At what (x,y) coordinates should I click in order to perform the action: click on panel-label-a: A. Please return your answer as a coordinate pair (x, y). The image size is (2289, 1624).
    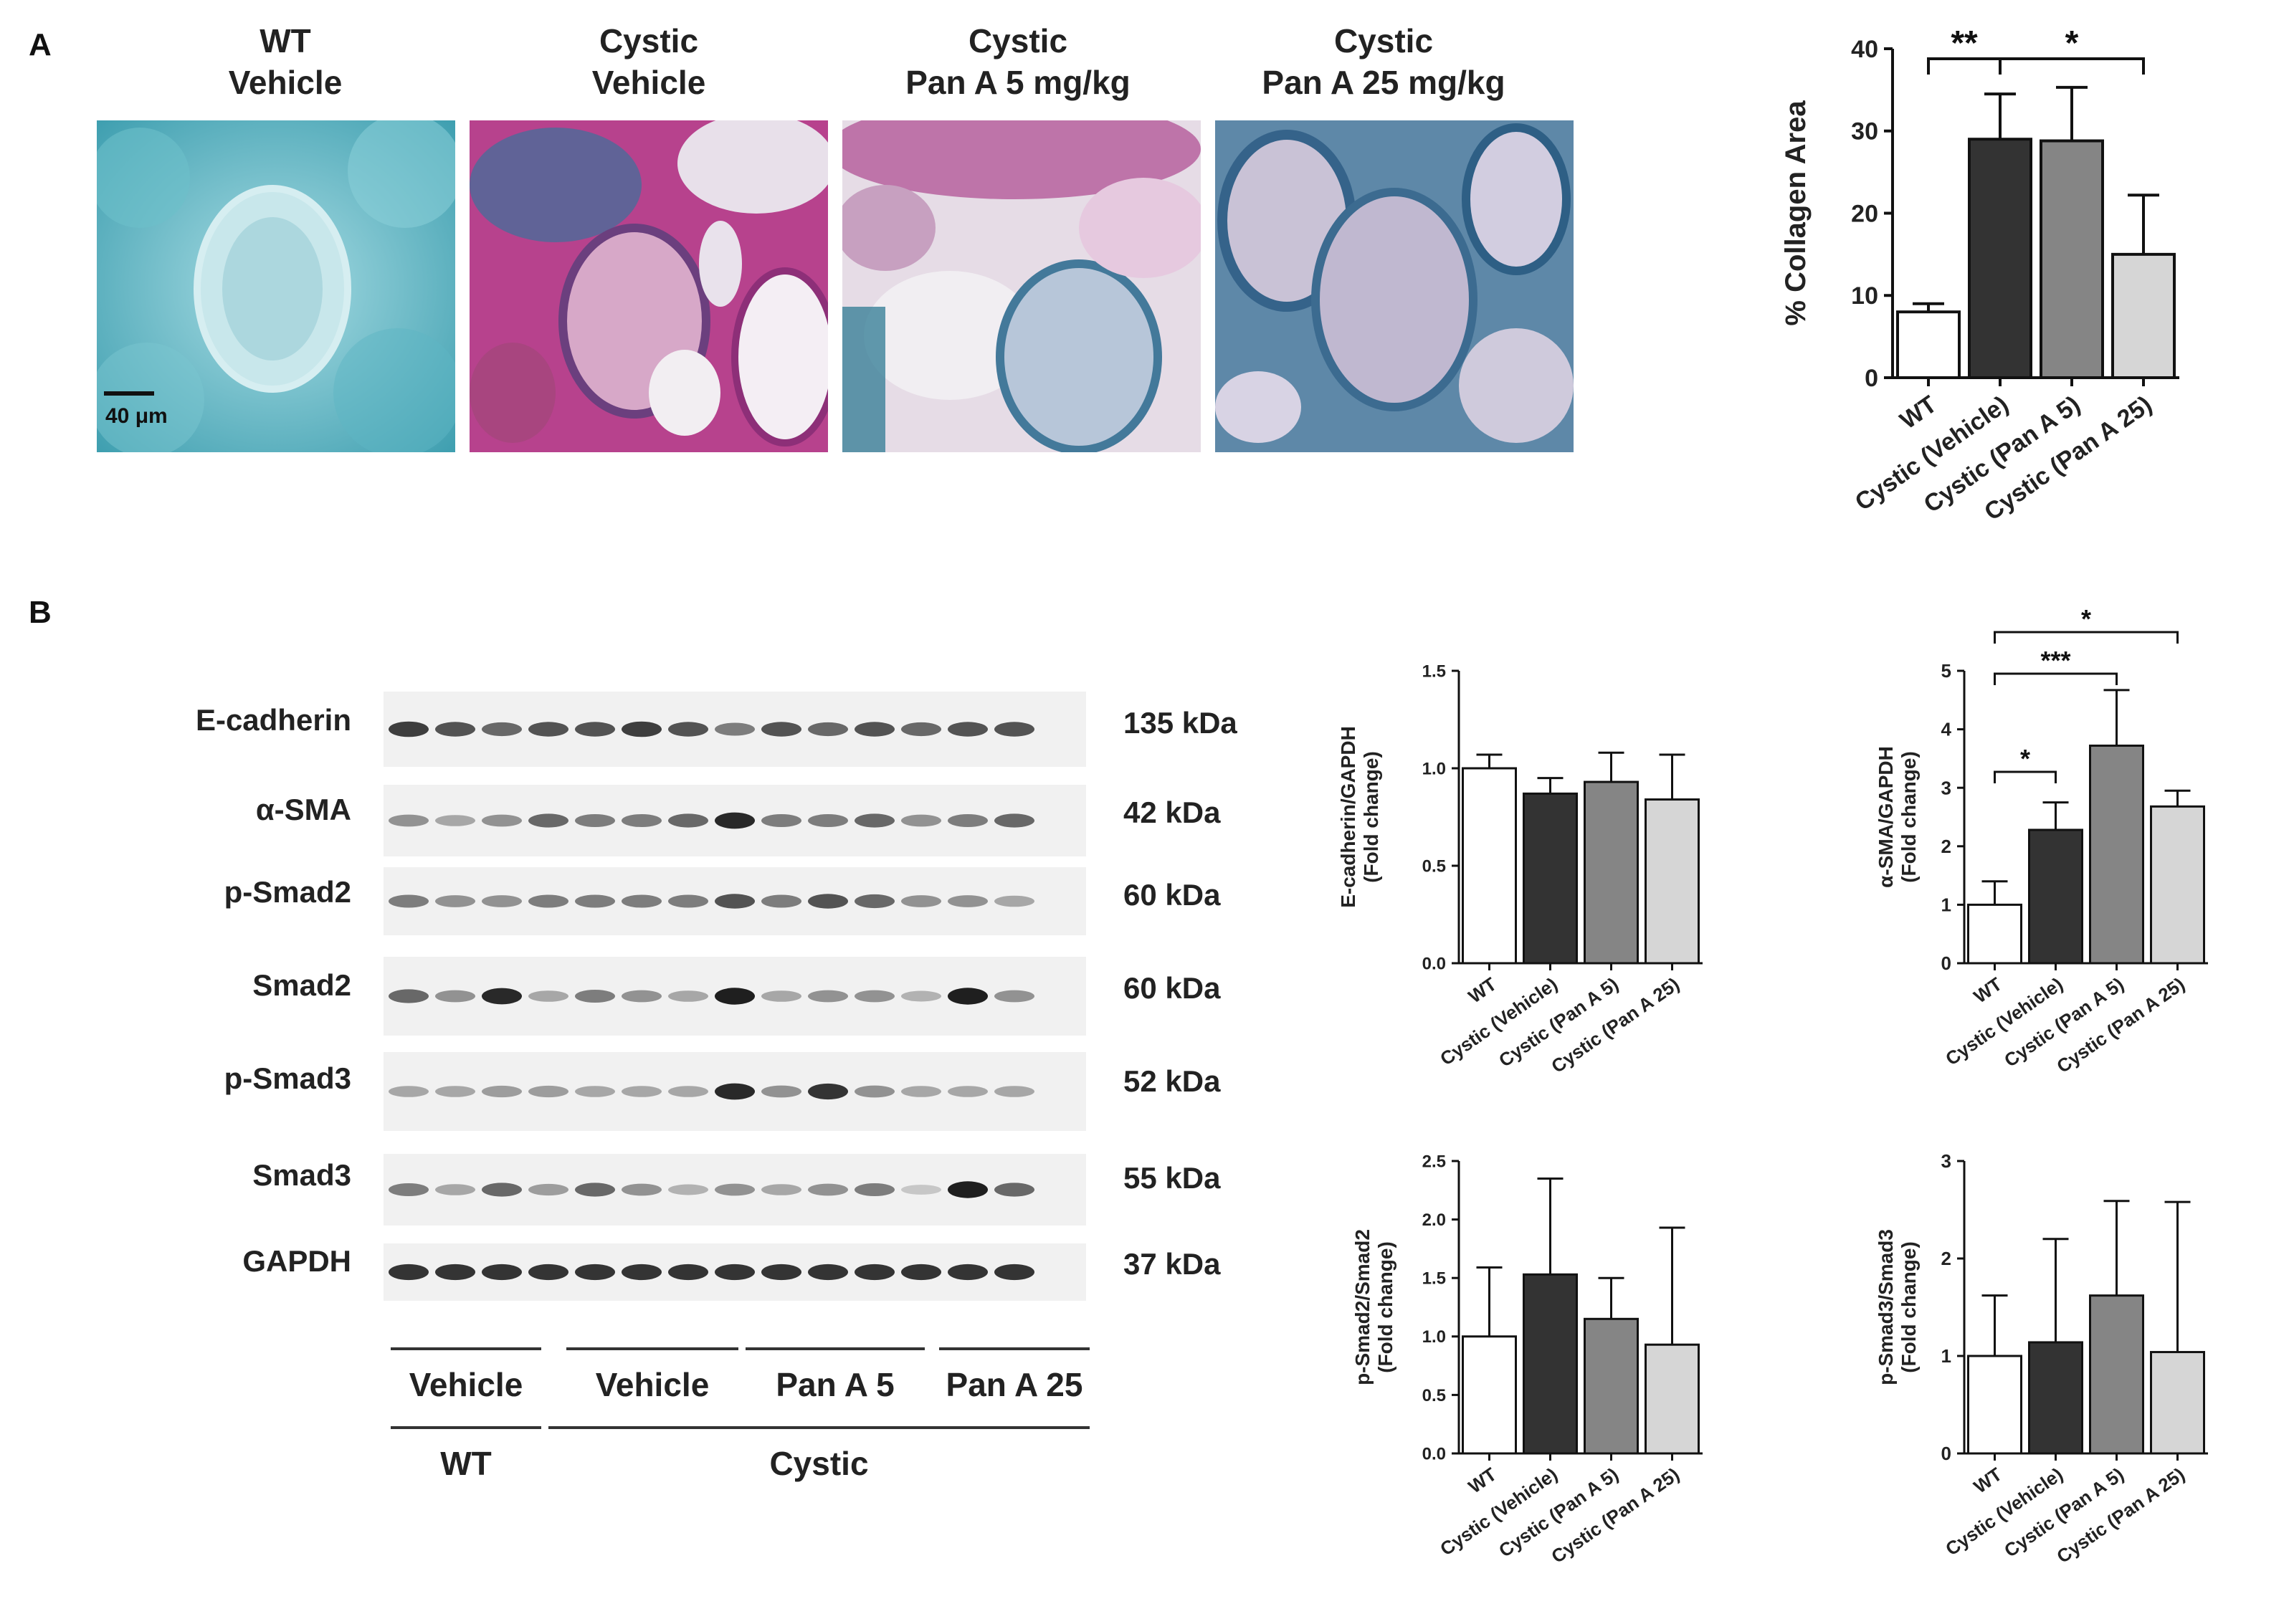
    Looking at the image, I should click on (40, 44).